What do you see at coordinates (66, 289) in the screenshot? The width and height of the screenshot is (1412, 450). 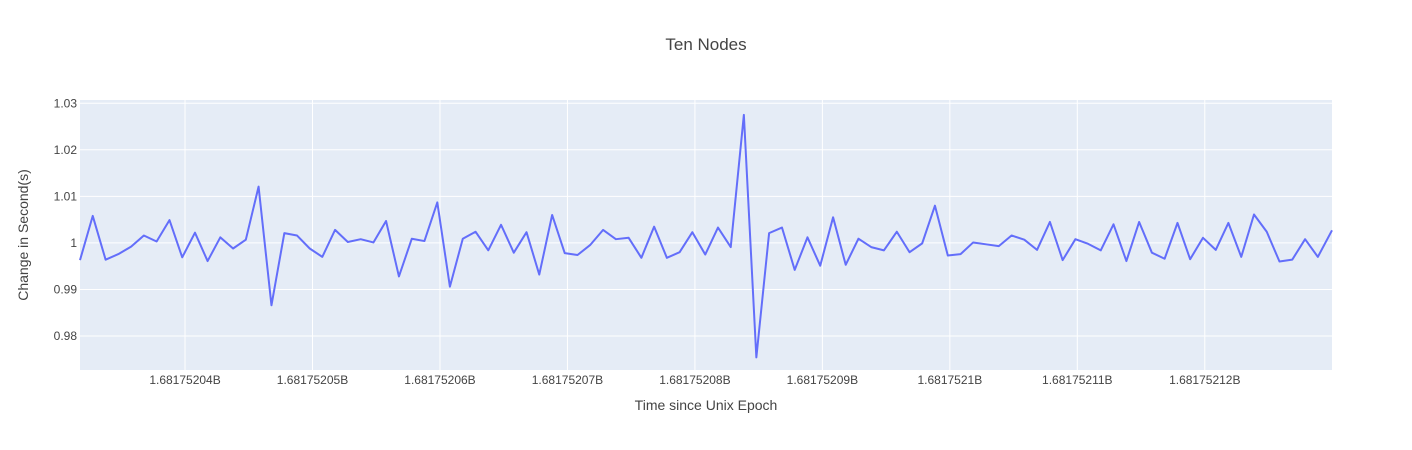 I see `y-tick-label: 0.99` at bounding box center [66, 289].